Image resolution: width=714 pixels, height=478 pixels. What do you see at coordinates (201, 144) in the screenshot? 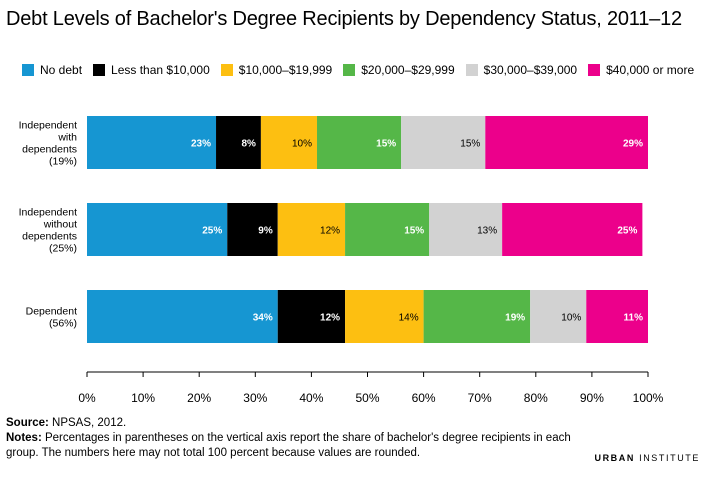
I see `data-label: 23%` at bounding box center [201, 144].